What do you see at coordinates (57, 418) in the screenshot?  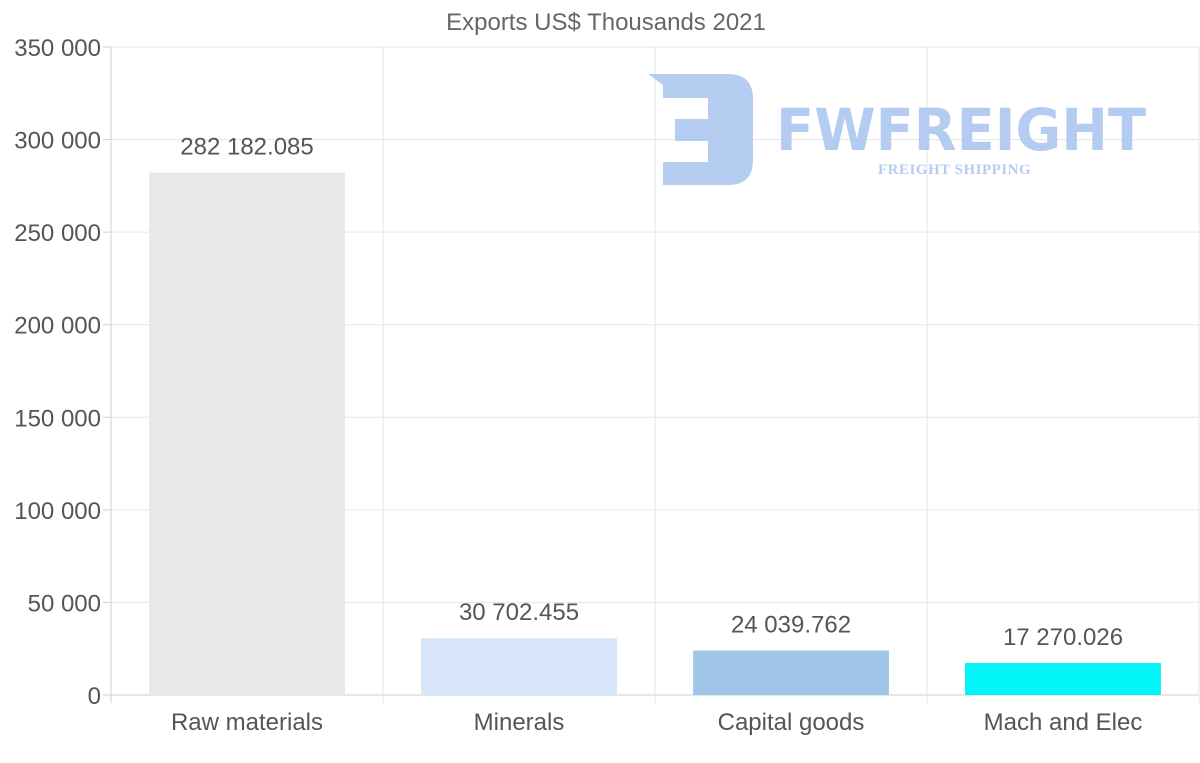 I see `y-tick-label: 150 000` at bounding box center [57, 418].